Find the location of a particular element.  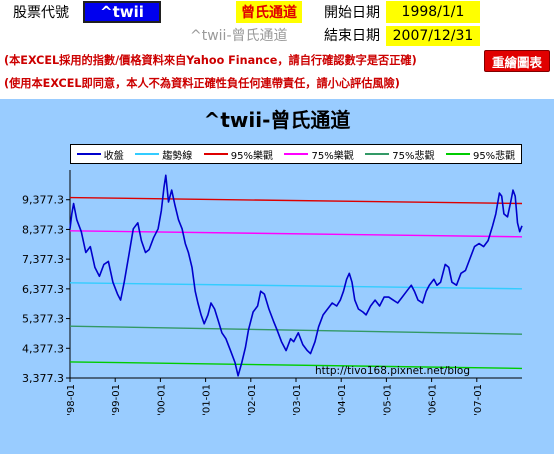

legend-item-bear95: 95%悲觀 is located at coordinates (480, 154).